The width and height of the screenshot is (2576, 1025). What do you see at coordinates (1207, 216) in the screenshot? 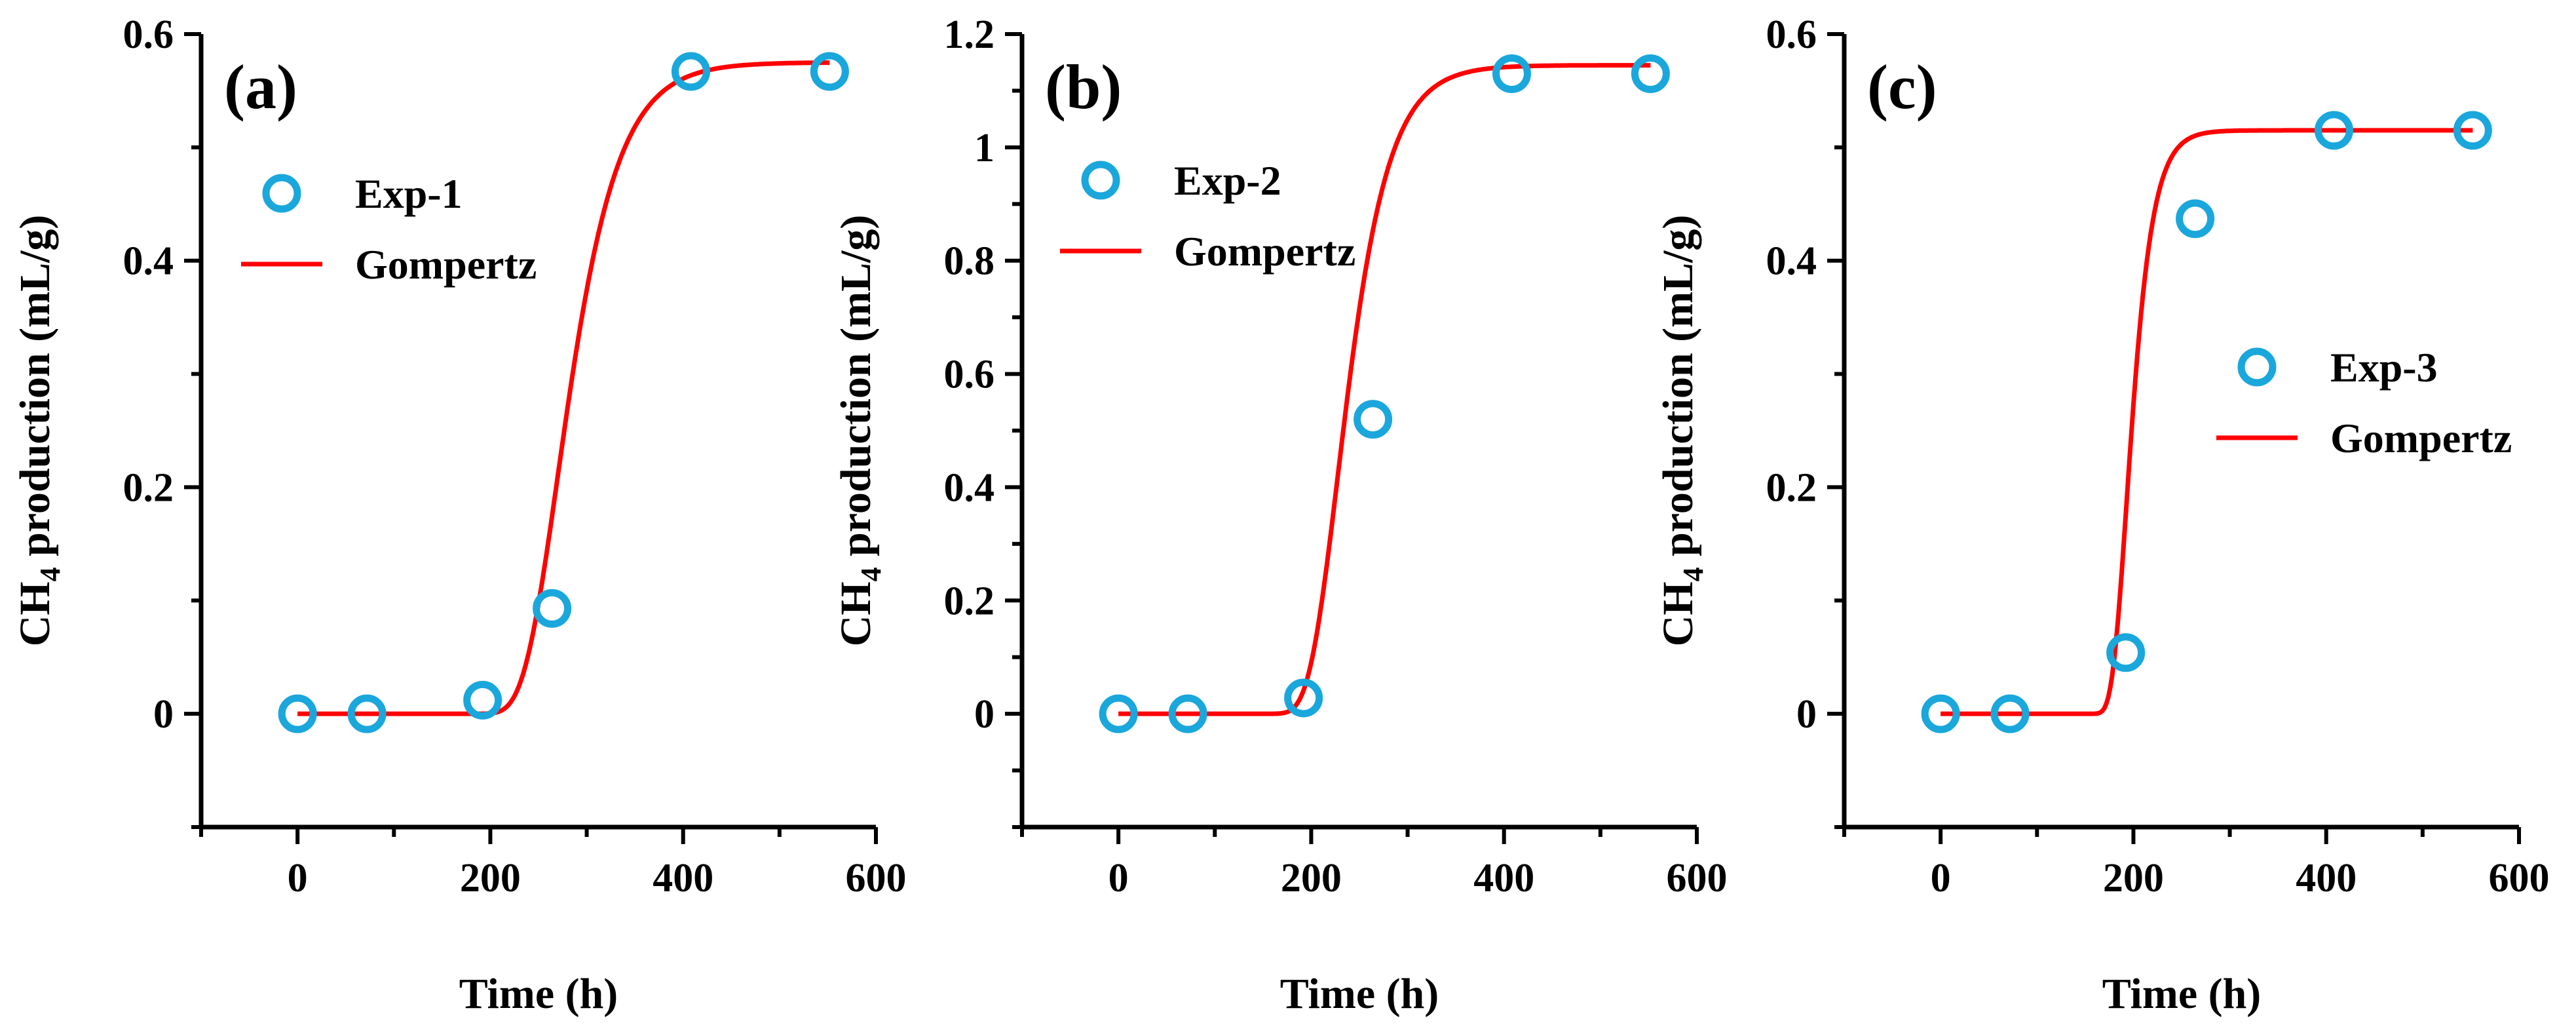
I see `legend: Exp-2 Gompertz` at bounding box center [1207, 216].